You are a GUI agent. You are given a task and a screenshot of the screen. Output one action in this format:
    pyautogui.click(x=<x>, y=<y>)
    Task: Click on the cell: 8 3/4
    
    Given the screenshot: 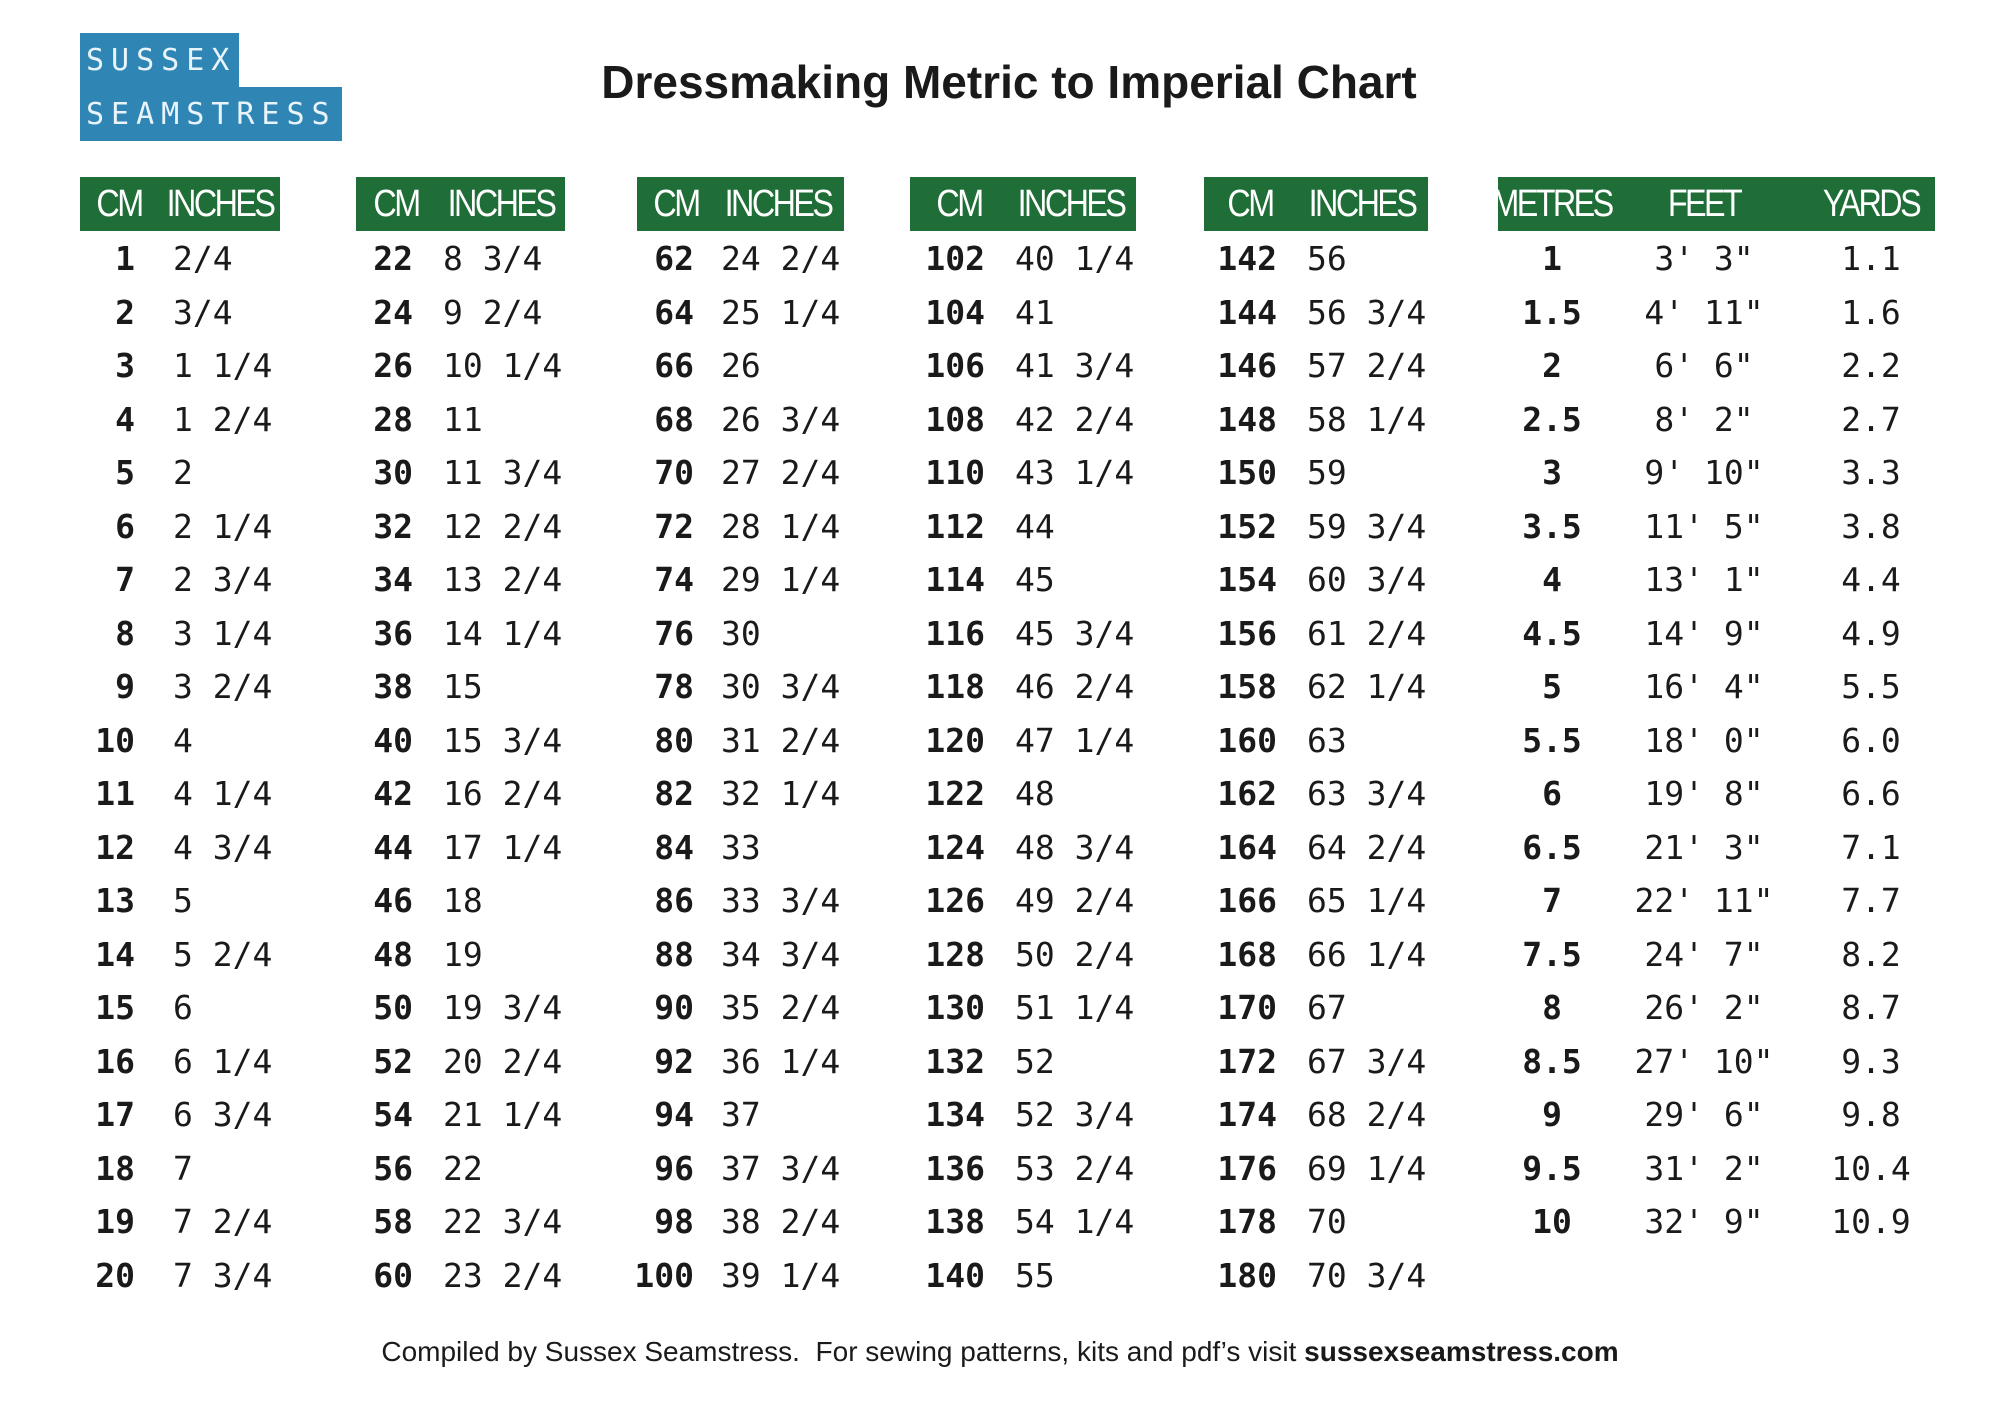 What is the action you would take?
    pyautogui.click(x=493, y=258)
    